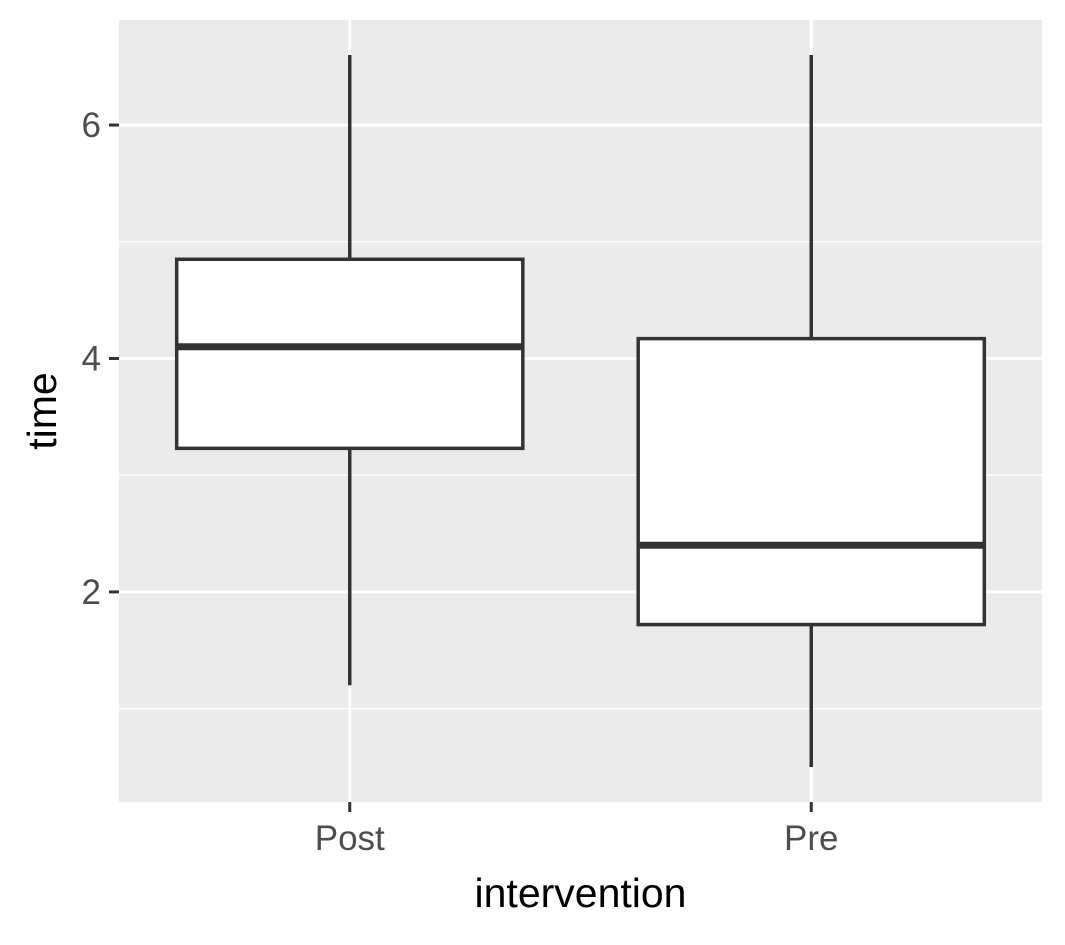 The width and height of the screenshot is (1065, 945). I want to click on y-tick-label: 2, so click(91, 592).